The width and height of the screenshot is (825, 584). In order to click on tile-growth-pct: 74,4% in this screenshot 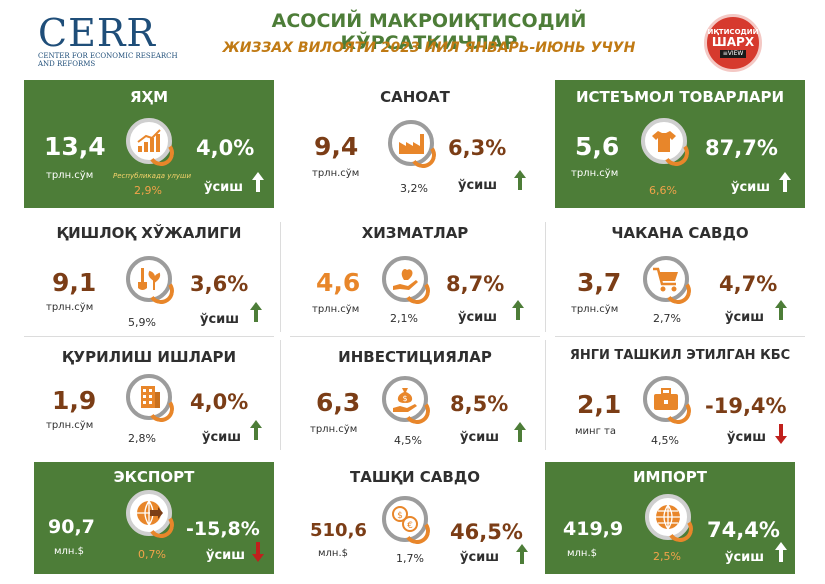, I will do `click(743, 530)`.